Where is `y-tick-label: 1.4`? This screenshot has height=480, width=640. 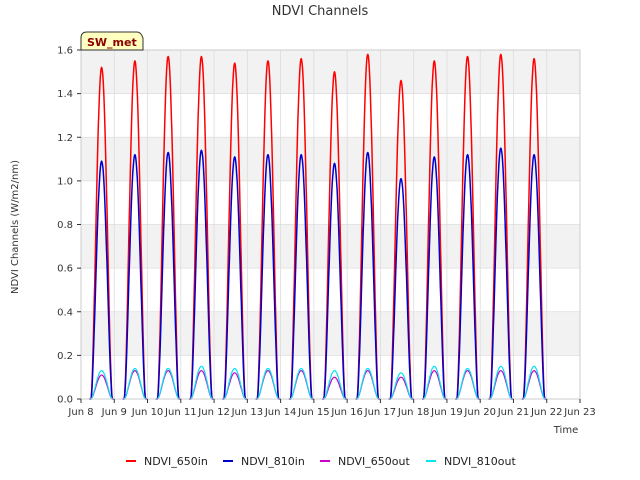 y-tick-label: 1.4 is located at coordinates (65, 94).